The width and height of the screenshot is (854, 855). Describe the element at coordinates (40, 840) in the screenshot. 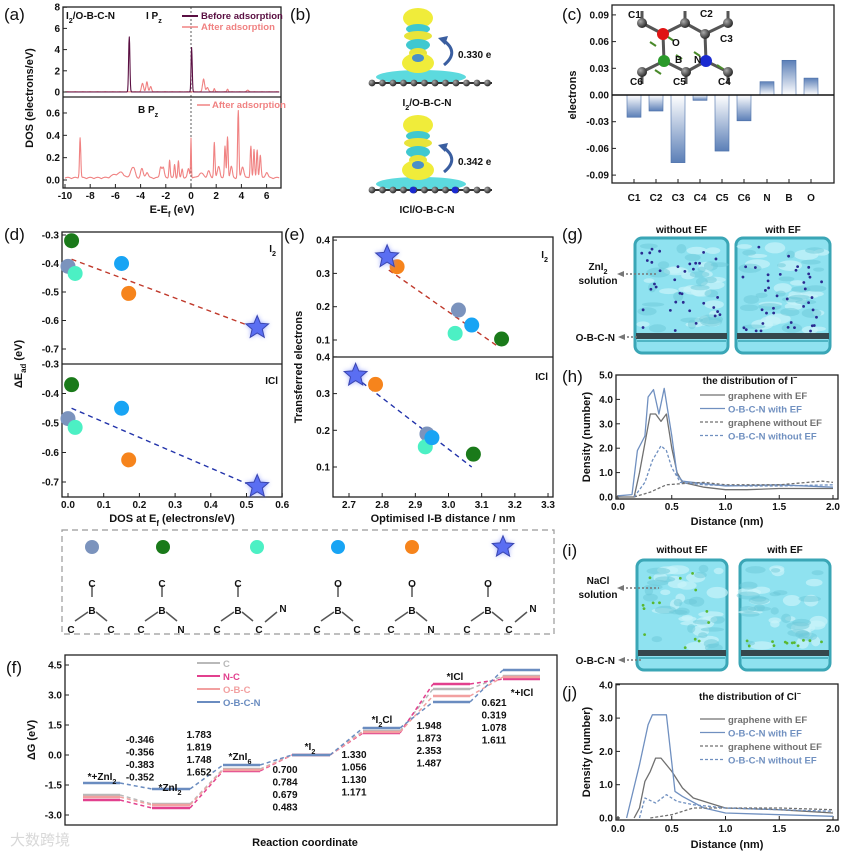

I see `watermark-logo: 大数跨境` at that location.